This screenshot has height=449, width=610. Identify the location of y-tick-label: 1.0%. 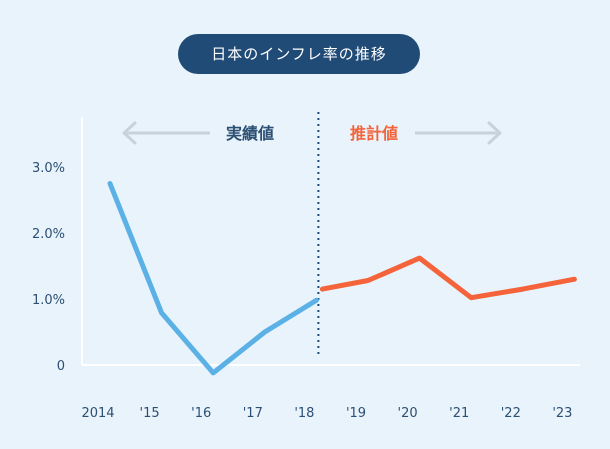
(48, 300).